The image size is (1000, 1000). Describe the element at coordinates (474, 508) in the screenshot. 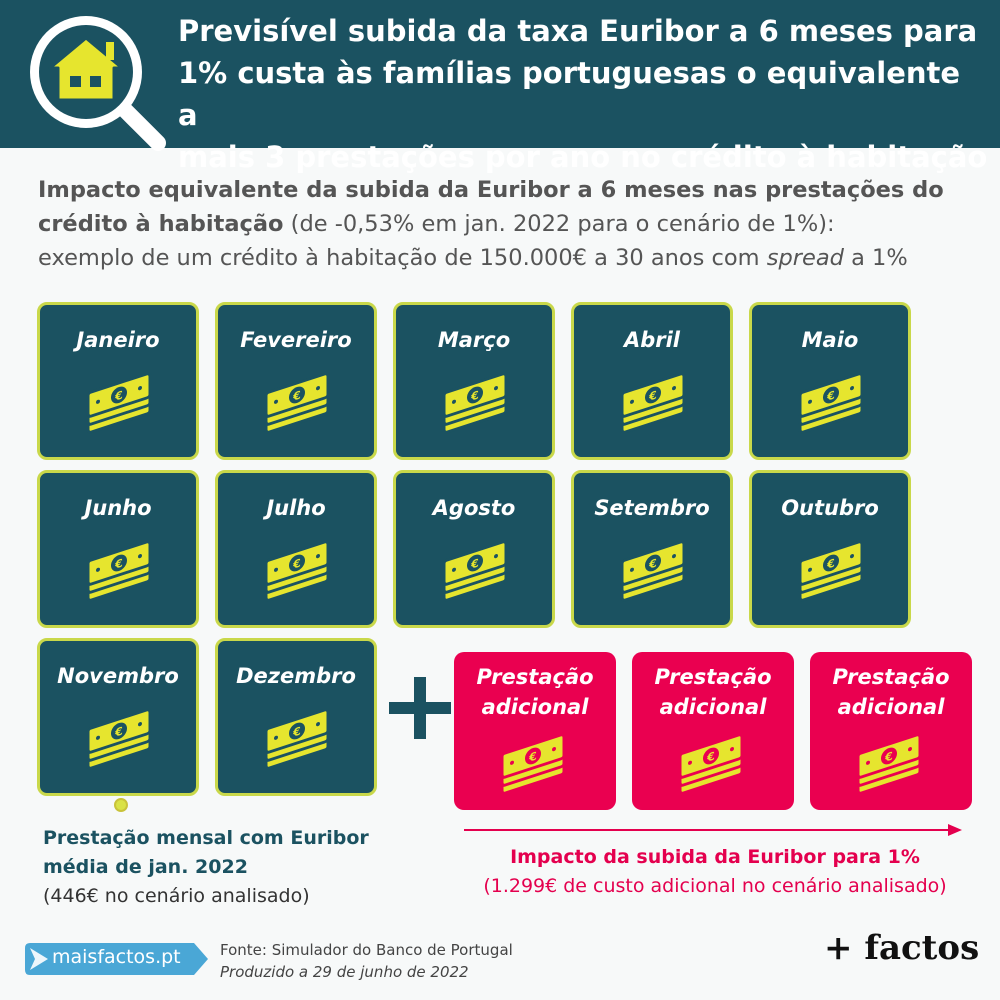

I see `month-label: Agosto` at that location.